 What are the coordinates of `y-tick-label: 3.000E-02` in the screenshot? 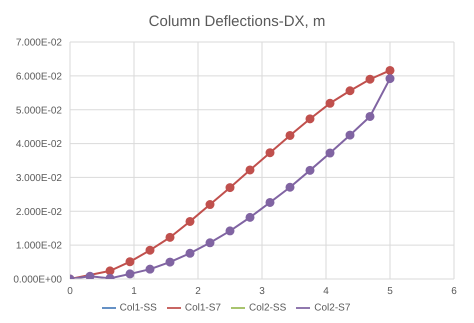 It's located at (39, 178).